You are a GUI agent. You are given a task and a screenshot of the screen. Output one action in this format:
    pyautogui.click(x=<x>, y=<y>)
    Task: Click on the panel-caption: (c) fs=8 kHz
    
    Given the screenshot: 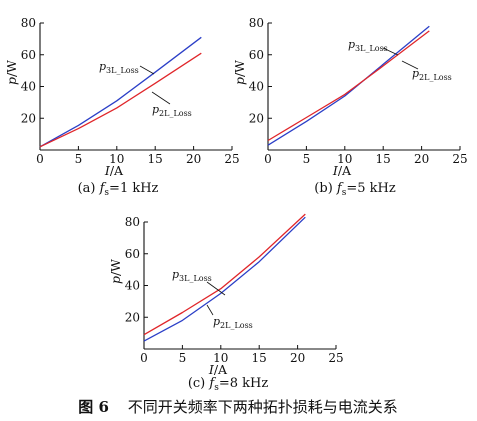 What is the action you would take?
    pyautogui.click(x=228, y=384)
    